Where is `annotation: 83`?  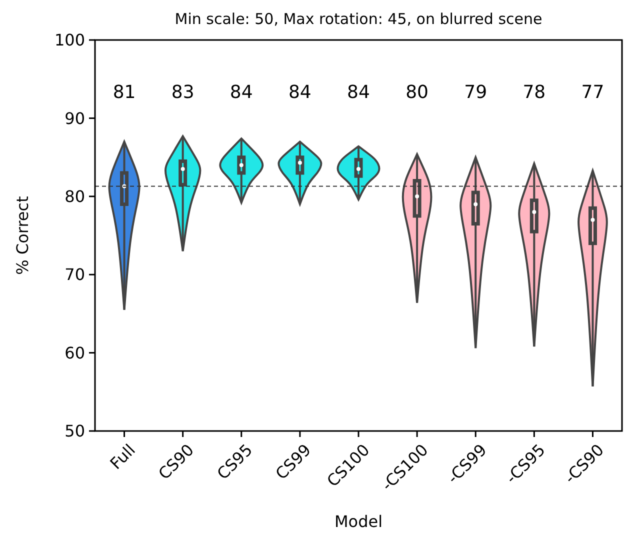 annotation: 83 is located at coordinates (182, 92).